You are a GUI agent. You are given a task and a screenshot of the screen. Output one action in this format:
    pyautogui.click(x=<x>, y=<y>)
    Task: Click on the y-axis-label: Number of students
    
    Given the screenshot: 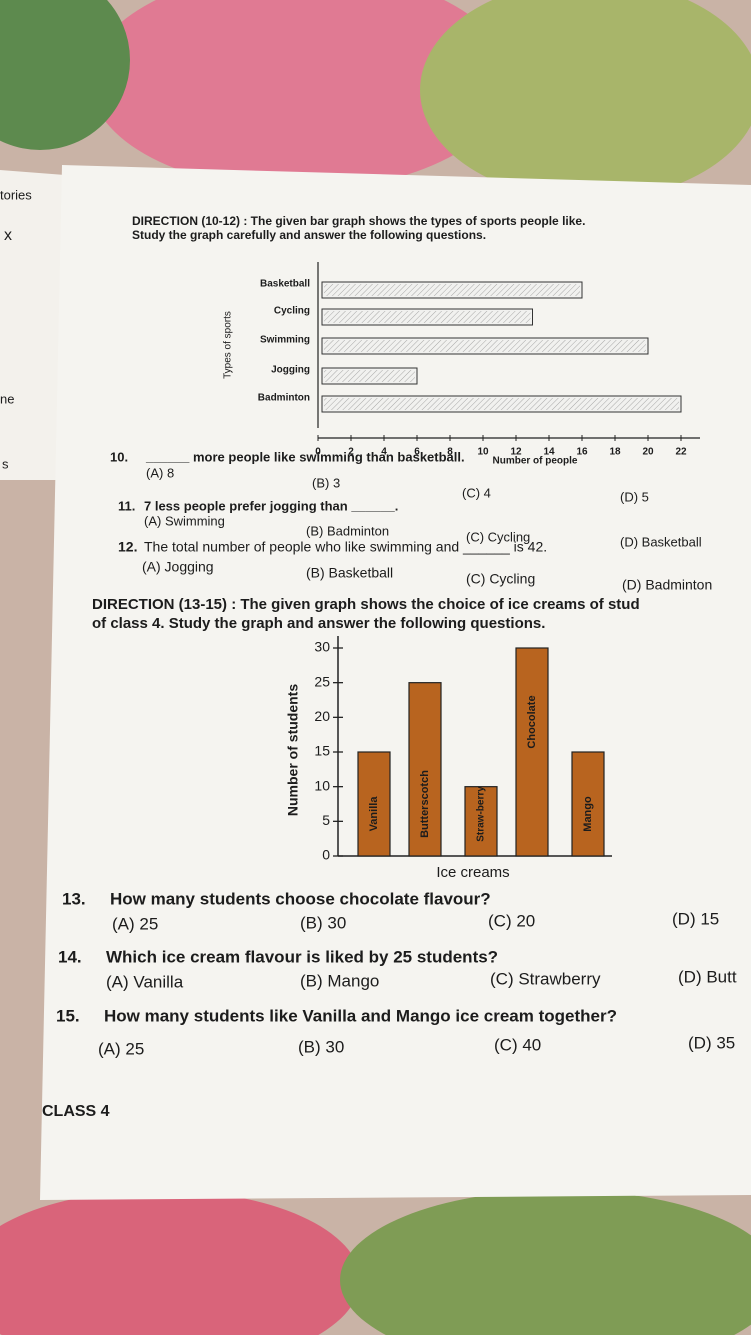 What is the action you would take?
    pyautogui.click(x=293, y=750)
    